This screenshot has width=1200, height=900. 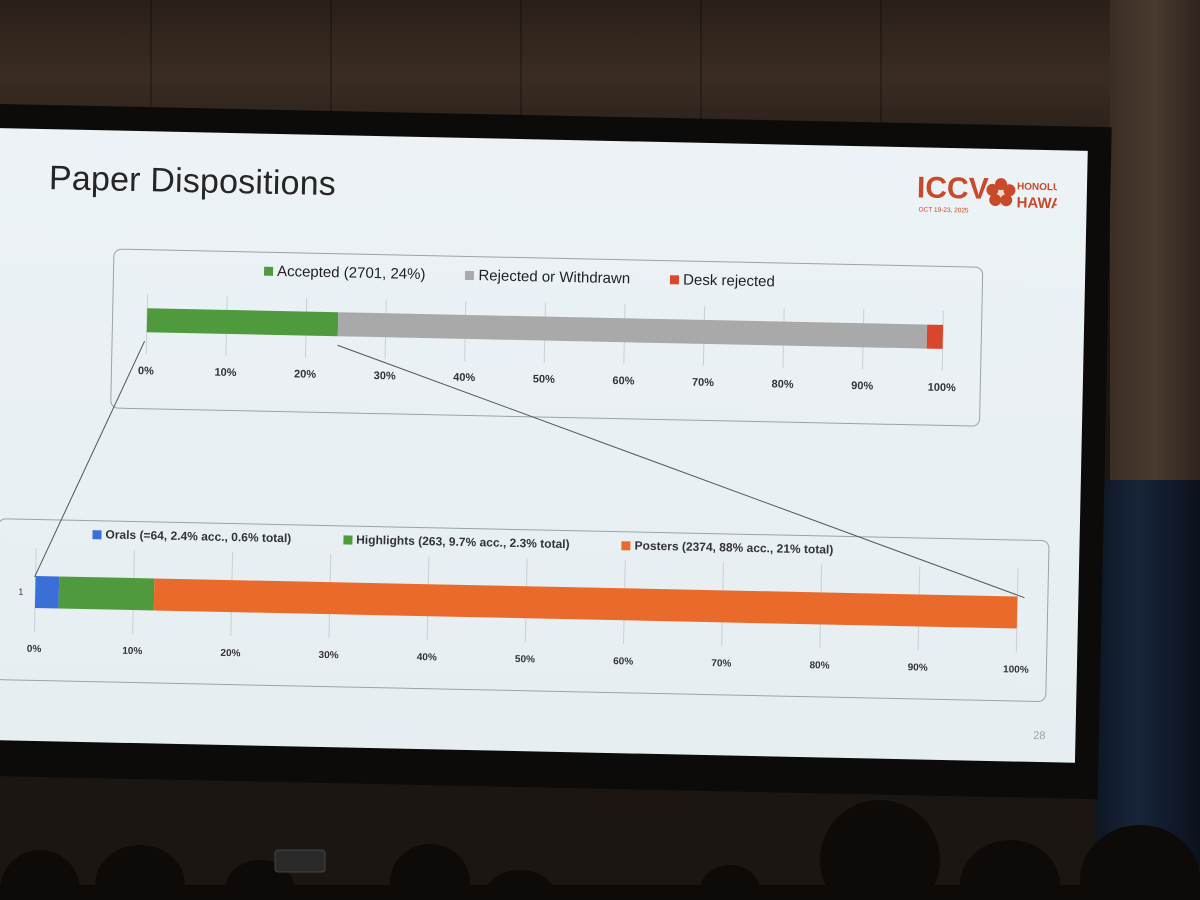 What do you see at coordinates (1155, 250) in the screenshot?
I see `room-pillar` at bounding box center [1155, 250].